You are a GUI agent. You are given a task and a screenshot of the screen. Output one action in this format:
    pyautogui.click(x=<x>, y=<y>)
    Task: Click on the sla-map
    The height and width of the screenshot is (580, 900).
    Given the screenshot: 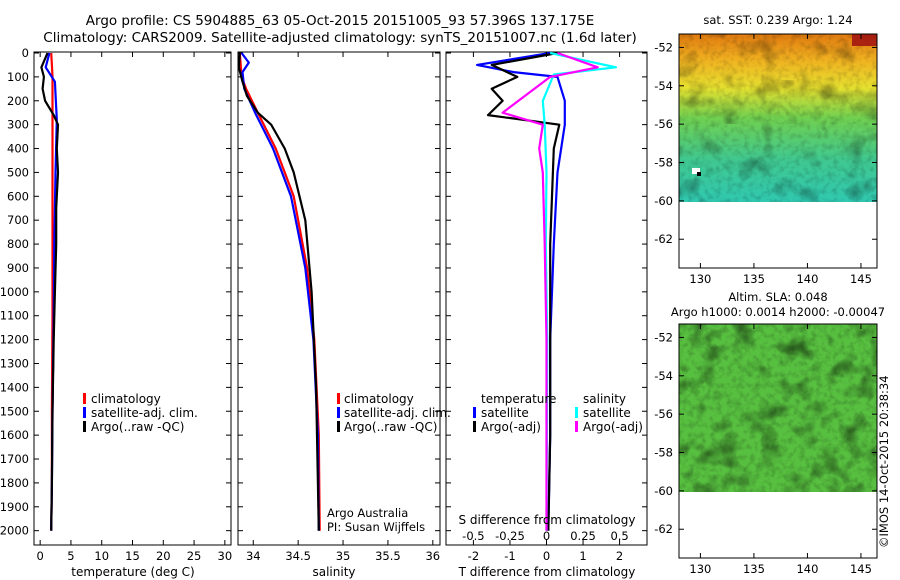 What is the action you would take?
    pyautogui.click(x=778, y=408)
    